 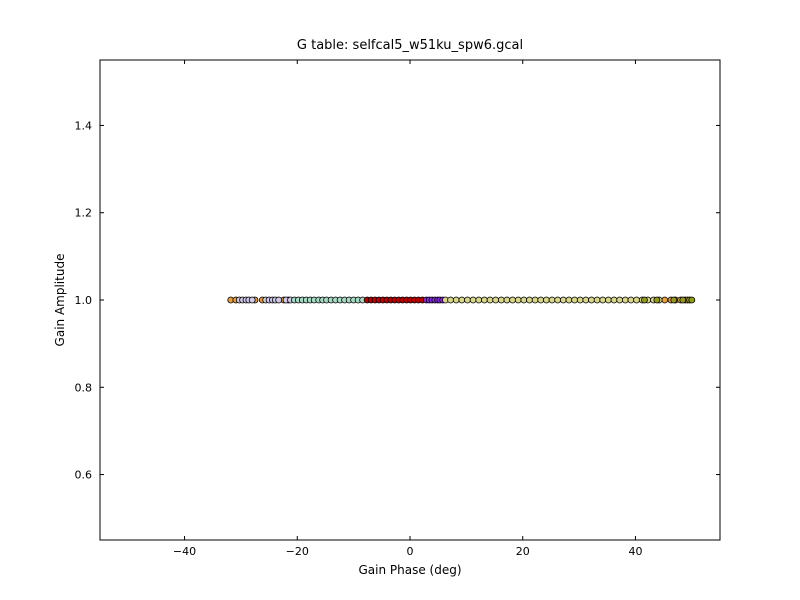 I want to click on x-tick-label: −40, so click(x=184, y=551).